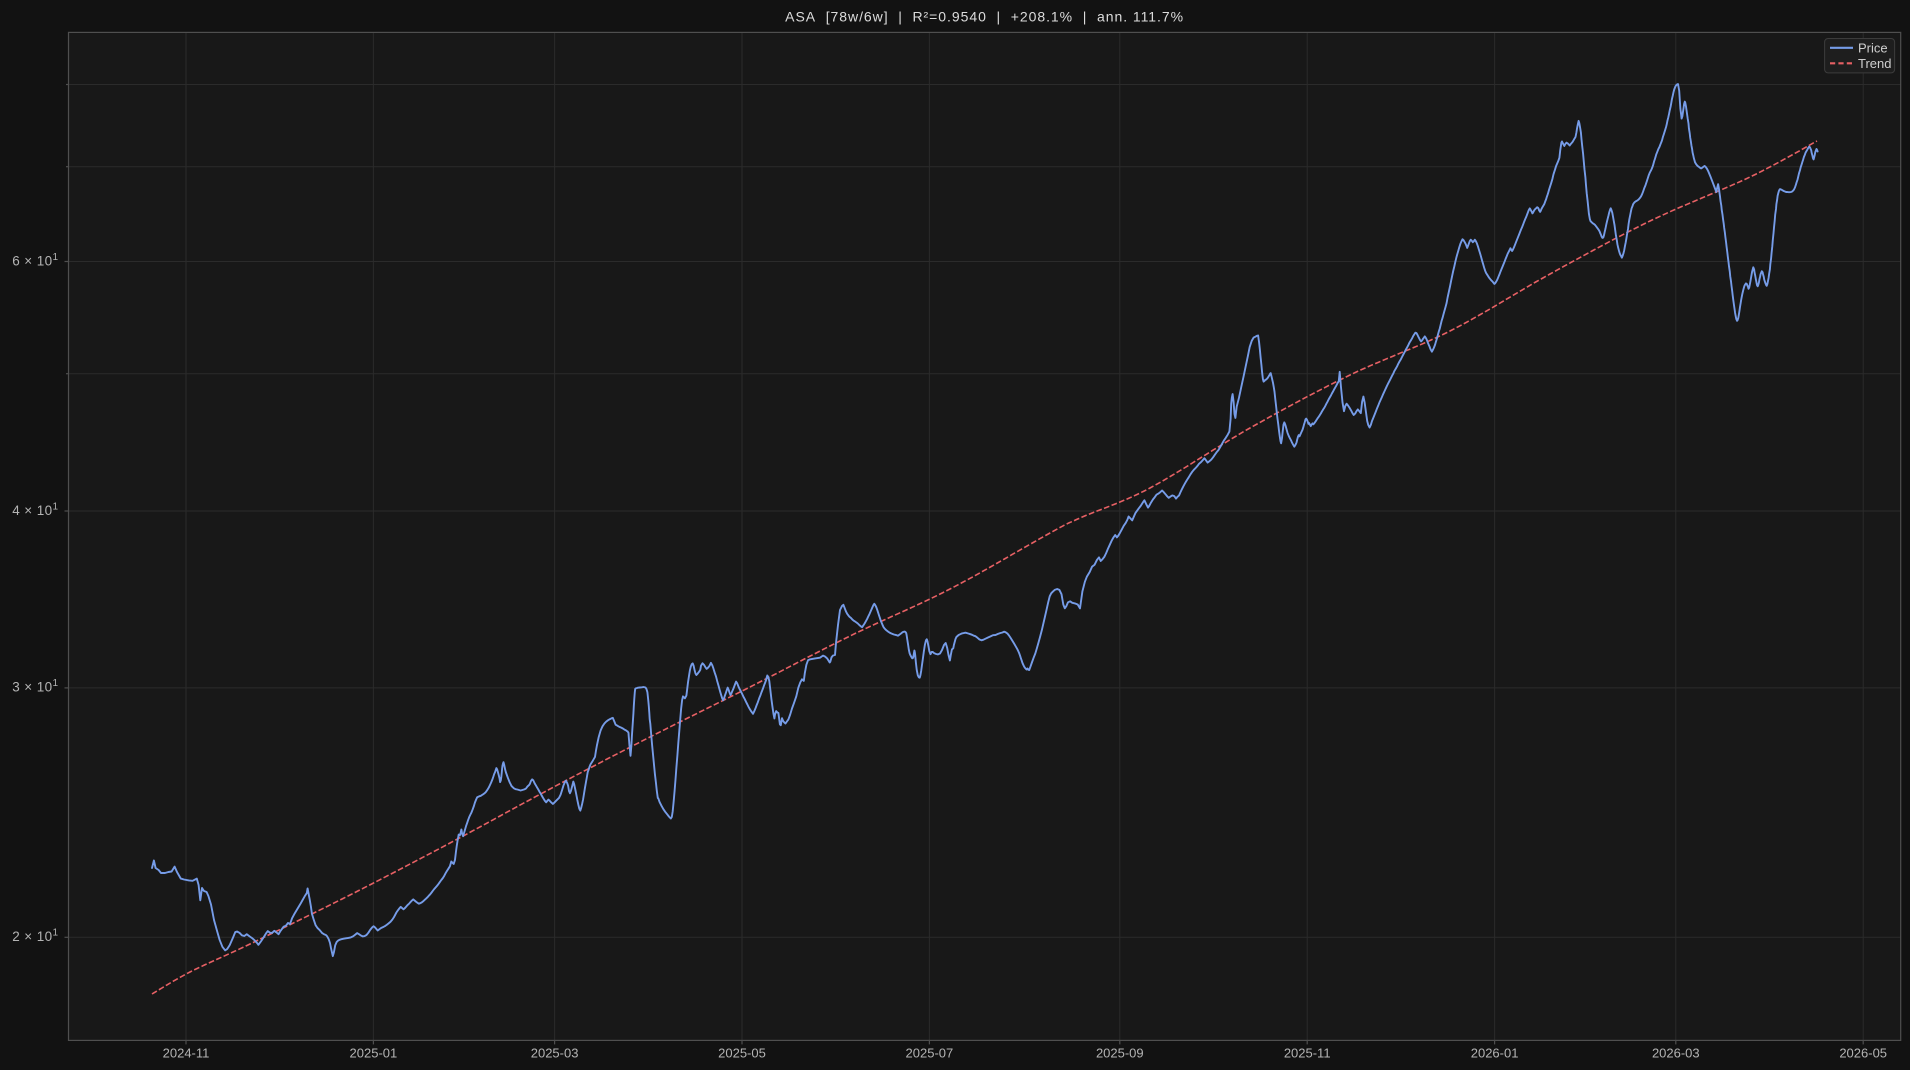  Describe the element at coordinates (1874, 63) in the screenshot. I see `svg-text: Trend` at that location.